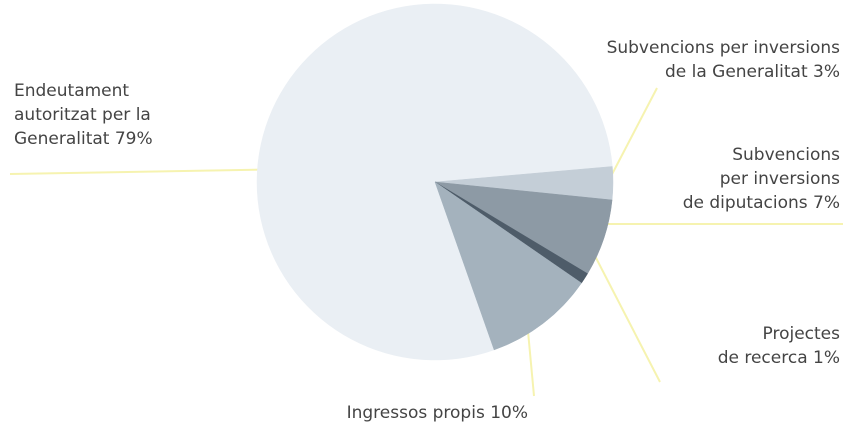 The height and width of the screenshot is (434, 861). Describe the element at coordinates (83, 139) in the screenshot. I see `slice-label-line: Generalitat 79%` at that location.